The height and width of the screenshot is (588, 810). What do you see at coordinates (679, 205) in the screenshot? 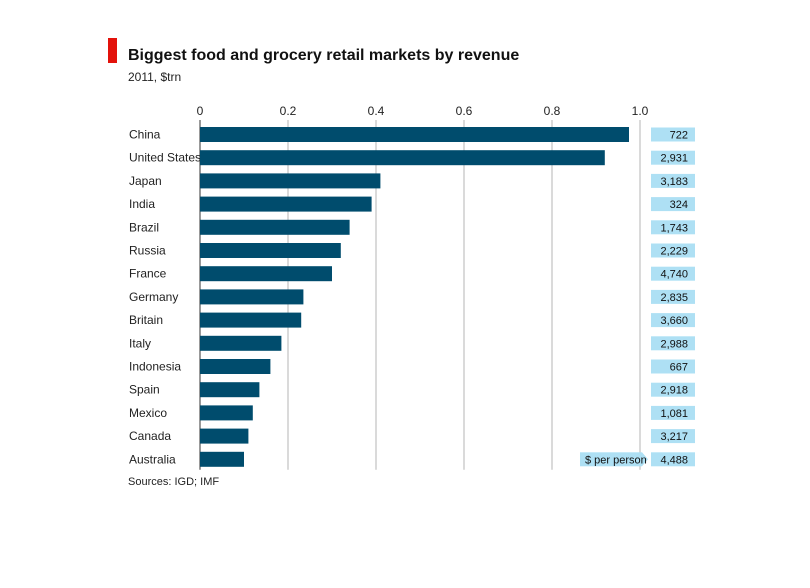
I see `per-person-value: 324` at bounding box center [679, 205].